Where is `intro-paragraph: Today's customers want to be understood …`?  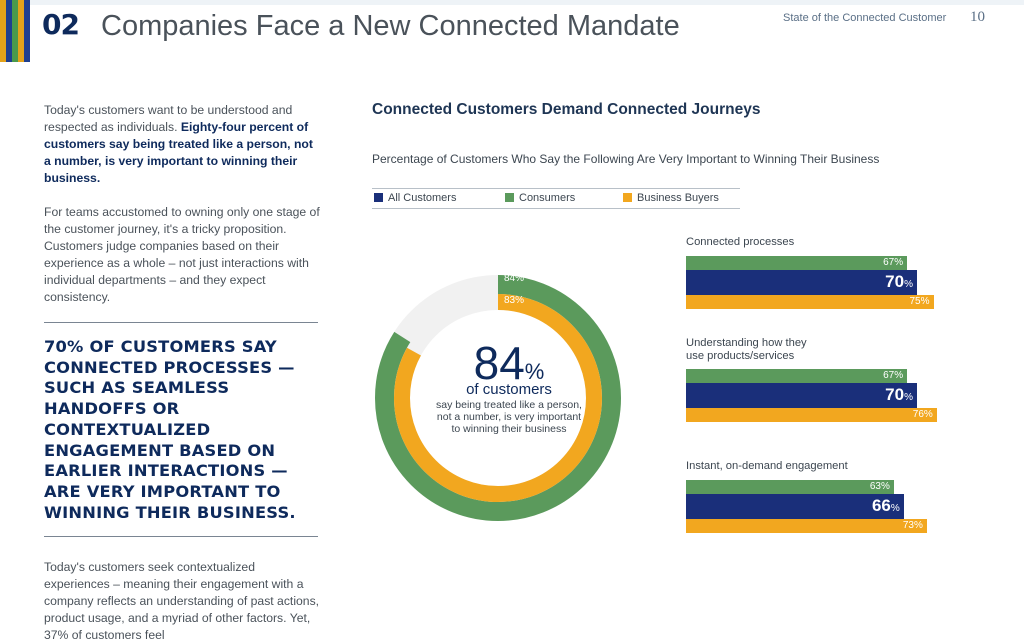 intro-paragraph: Today's customers want to be understood … is located at coordinates (183, 144).